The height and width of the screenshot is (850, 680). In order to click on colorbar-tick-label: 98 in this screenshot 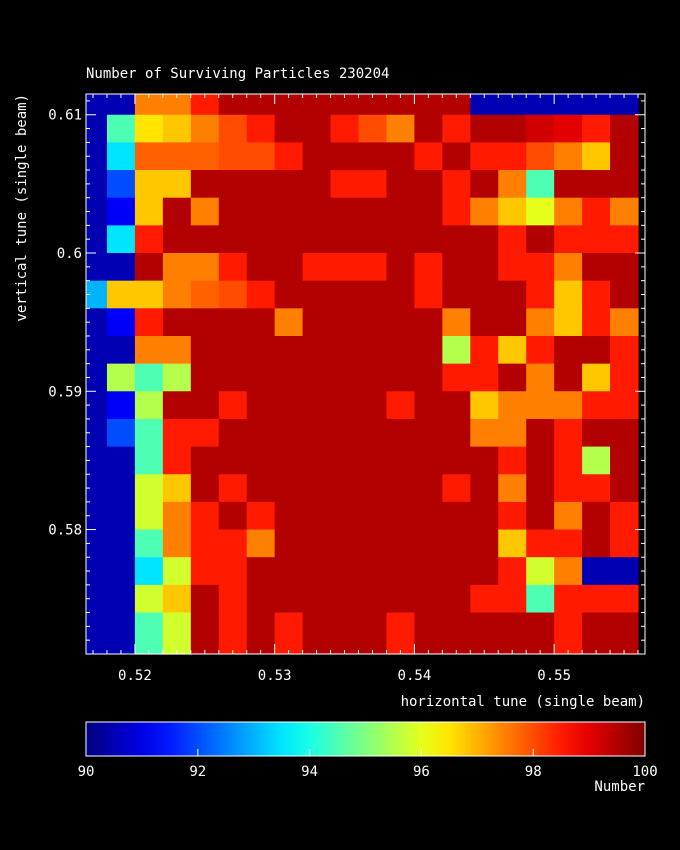, I will do `click(533, 772)`.